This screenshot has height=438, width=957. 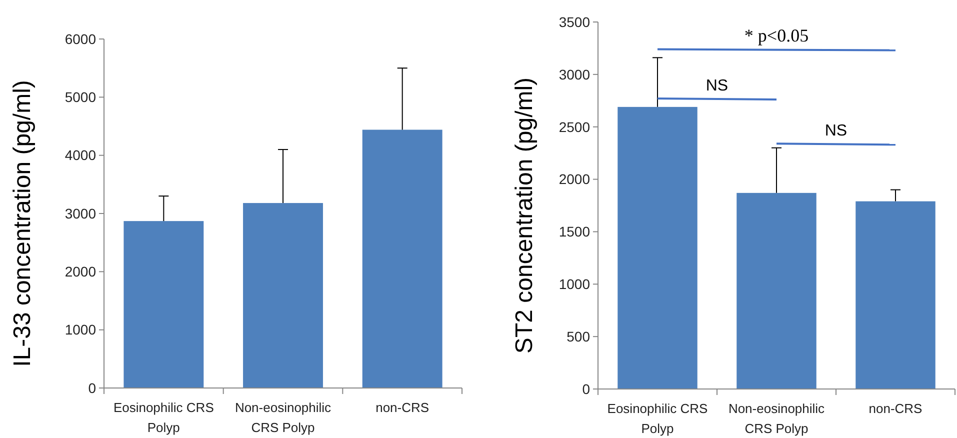 What do you see at coordinates (80, 97) in the screenshot?
I see `y-tick-label: 5000` at bounding box center [80, 97].